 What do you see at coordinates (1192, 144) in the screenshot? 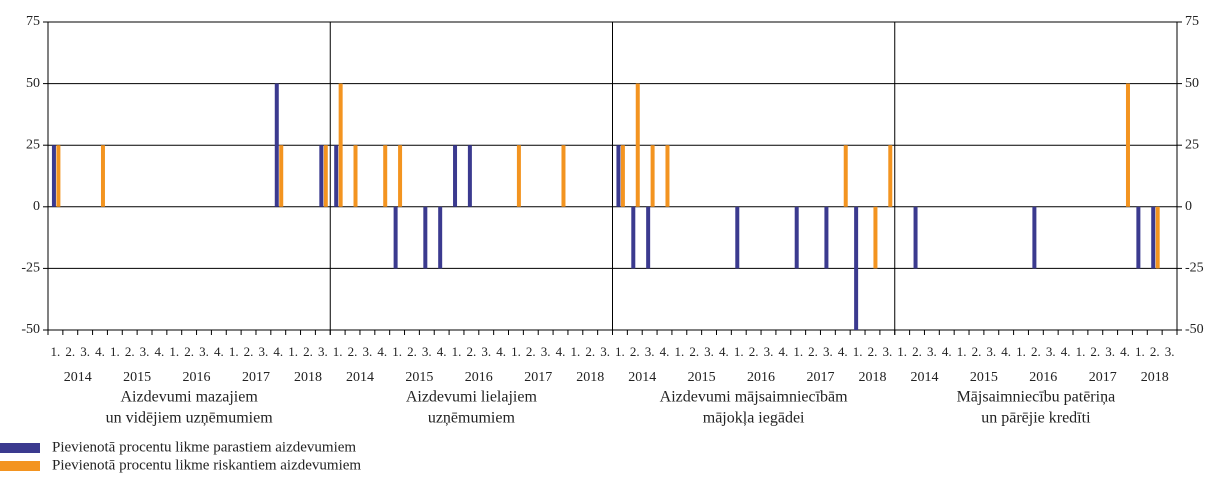
I see `y2-tick-label: 25` at bounding box center [1192, 144].